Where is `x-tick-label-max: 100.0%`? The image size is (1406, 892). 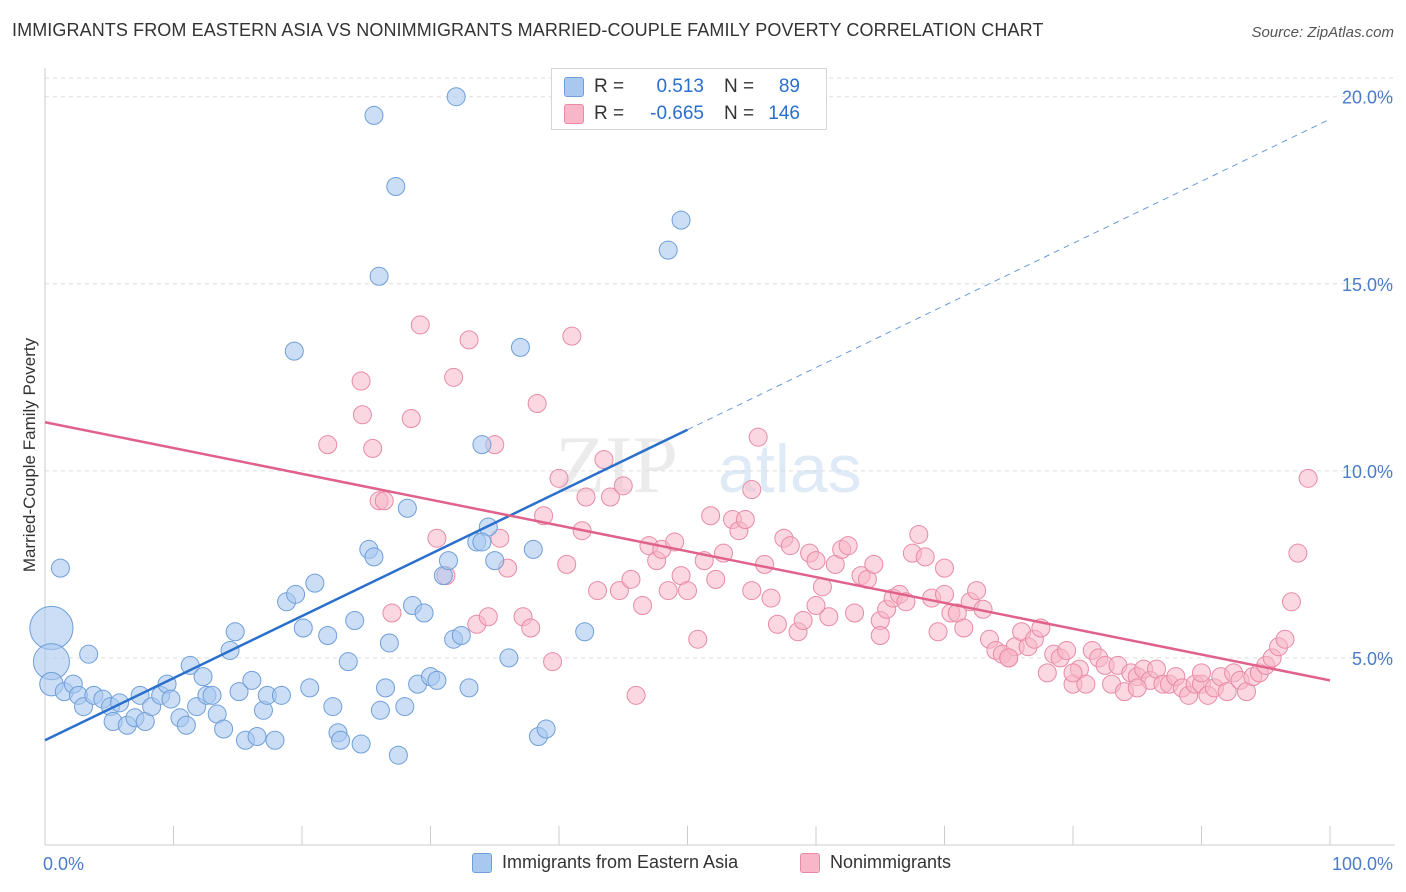 x-tick-label-max: 100.0% is located at coordinates (1362, 864).